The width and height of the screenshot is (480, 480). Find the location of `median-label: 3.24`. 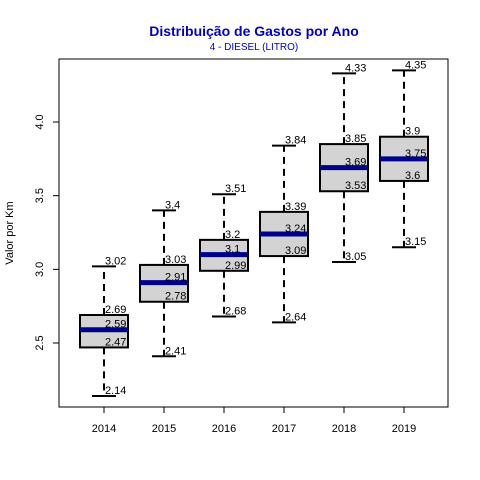

median-label: 3.24 is located at coordinates (295, 229).